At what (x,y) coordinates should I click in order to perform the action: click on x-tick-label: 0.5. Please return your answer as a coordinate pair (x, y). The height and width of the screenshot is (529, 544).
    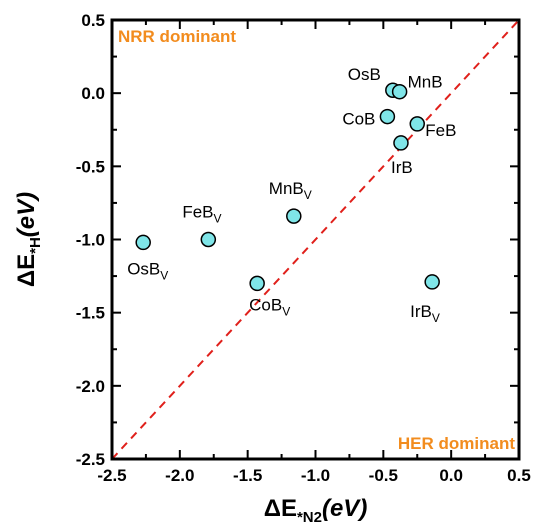
    Looking at the image, I should click on (519, 475).